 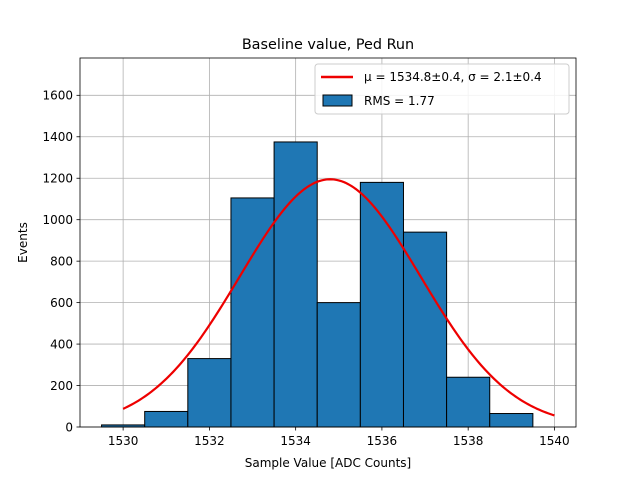 I want to click on y-tick-label: 1600, so click(x=57, y=96).